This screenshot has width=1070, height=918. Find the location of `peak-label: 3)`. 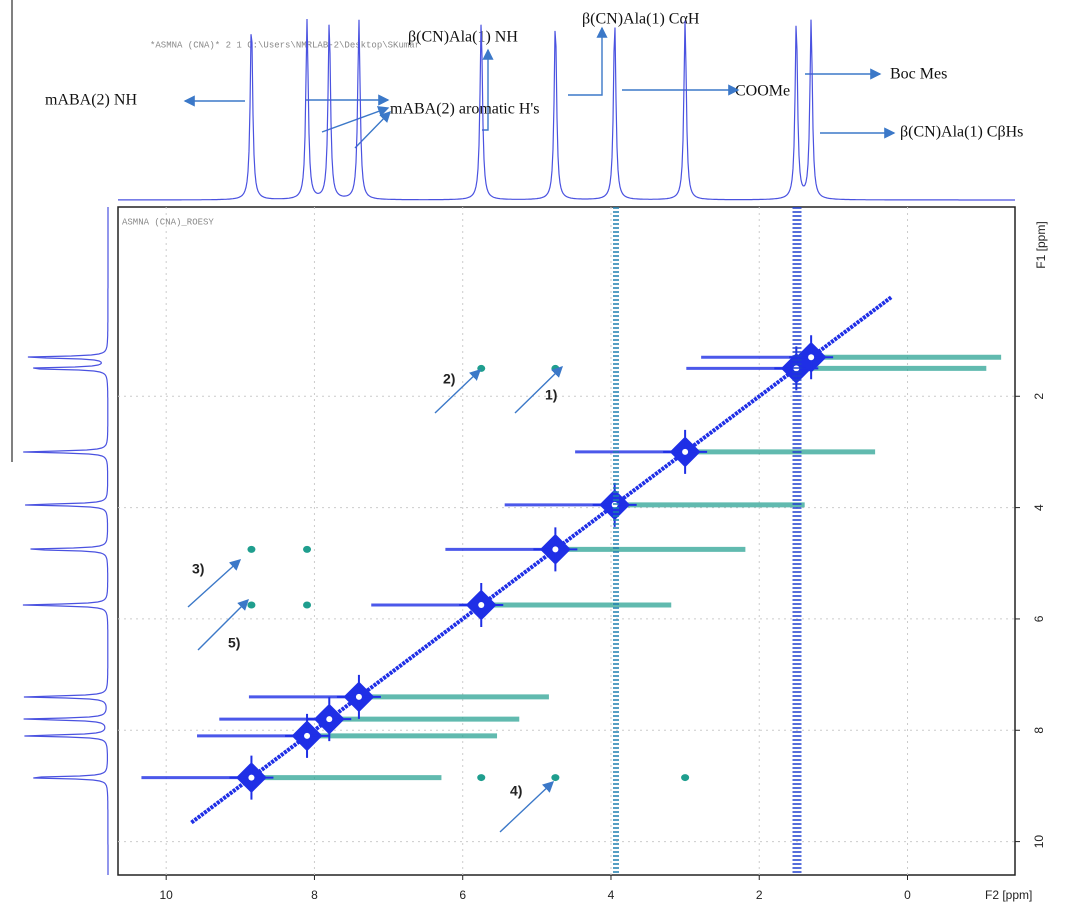

peak-label: 3) is located at coordinates (198, 569).